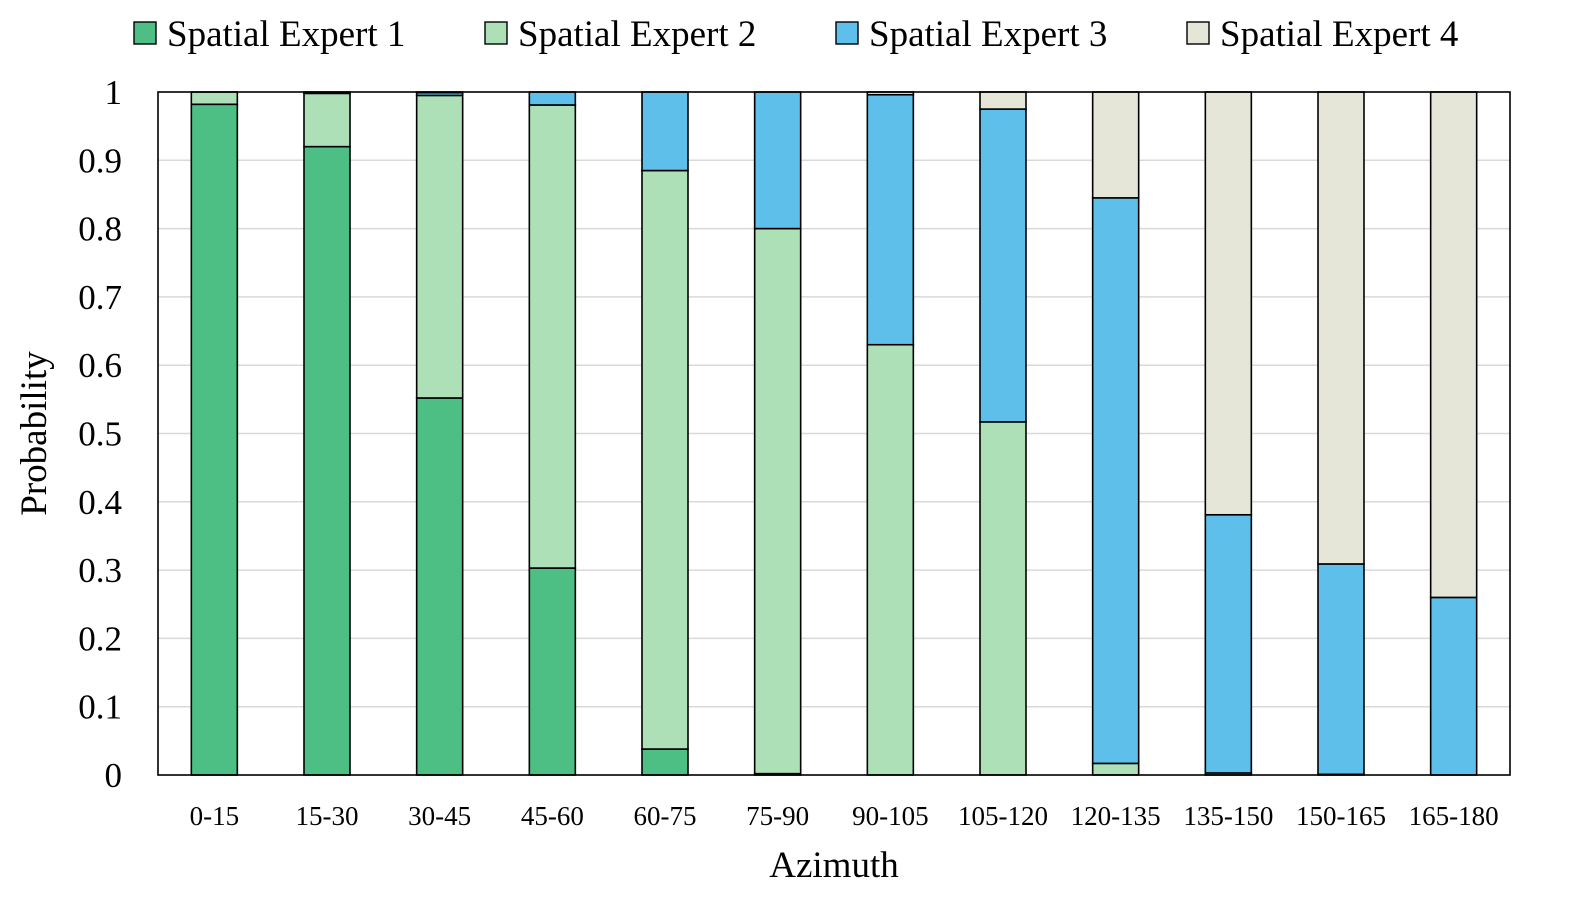 Image resolution: width=1578 pixels, height=906 pixels. Describe the element at coordinates (988, 34) in the screenshot. I see `legend-label: Spatial Expert 3` at that location.